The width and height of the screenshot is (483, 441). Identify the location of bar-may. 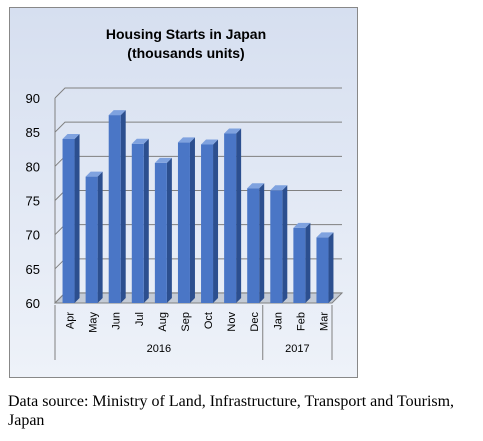
(94, 237).